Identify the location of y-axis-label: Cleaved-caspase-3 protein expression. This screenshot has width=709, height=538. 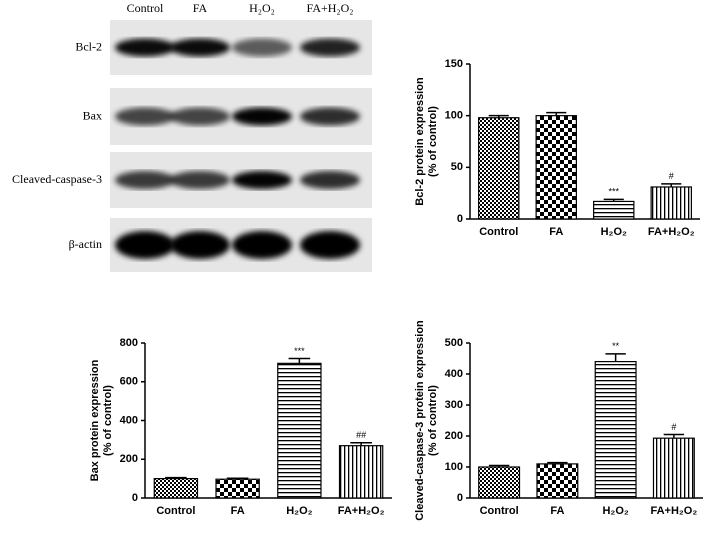
(420, 420).